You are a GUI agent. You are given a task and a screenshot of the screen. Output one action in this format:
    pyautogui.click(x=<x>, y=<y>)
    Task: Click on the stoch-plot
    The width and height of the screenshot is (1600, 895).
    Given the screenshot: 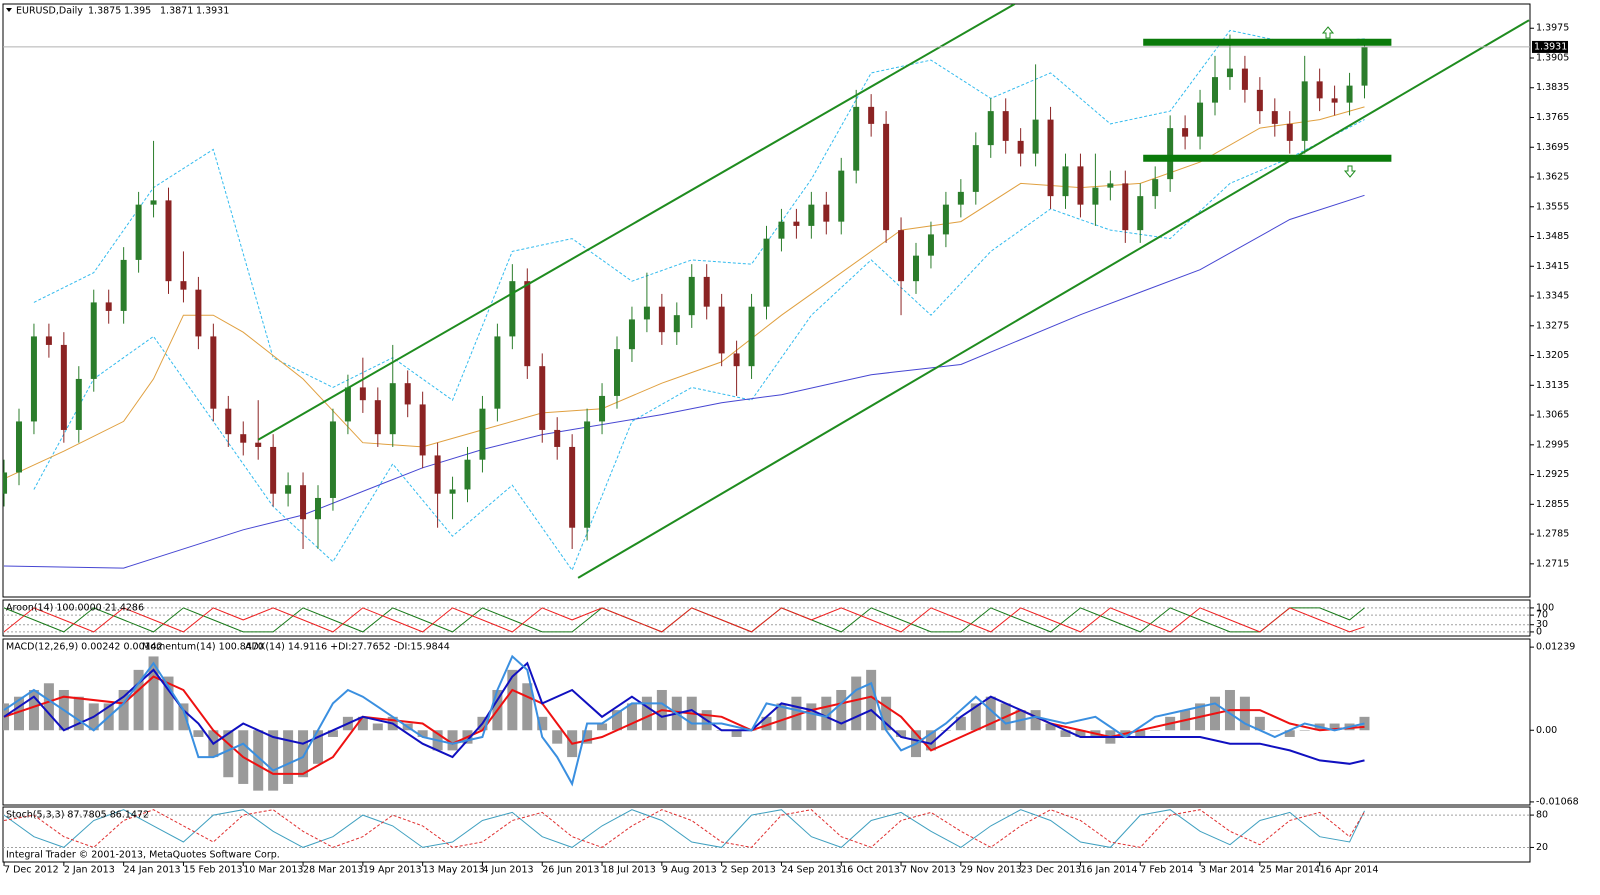 What is the action you would take?
    pyautogui.click(x=766, y=828)
    